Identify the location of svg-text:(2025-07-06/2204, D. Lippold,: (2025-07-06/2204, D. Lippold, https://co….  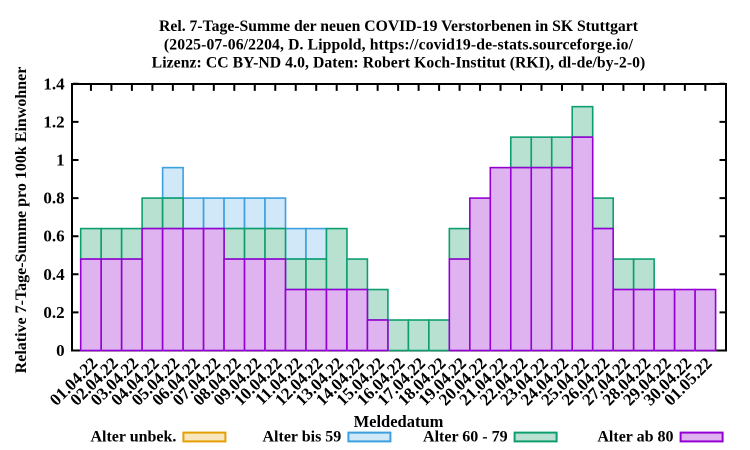
(399, 45).